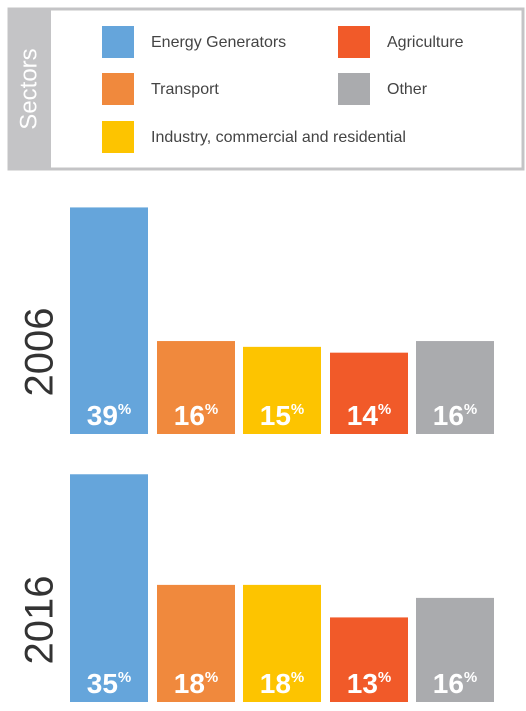 The height and width of the screenshot is (711, 526). Describe the element at coordinates (185, 89) in the screenshot. I see `legend-label: Transport` at that location.